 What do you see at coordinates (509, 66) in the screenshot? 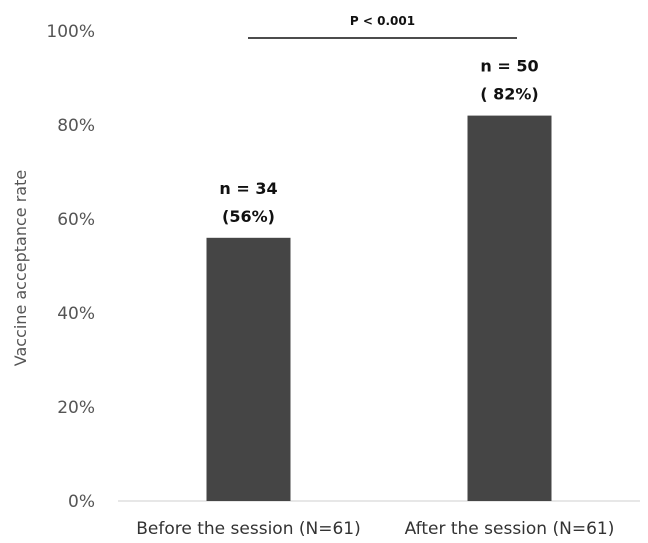
I see `bar-count-label: n = 50` at bounding box center [509, 66].